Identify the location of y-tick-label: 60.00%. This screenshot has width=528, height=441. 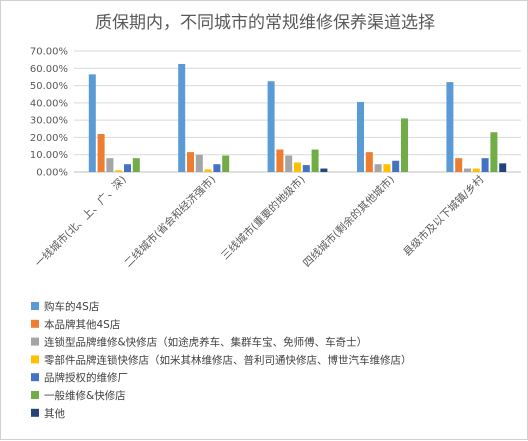
(49, 69).